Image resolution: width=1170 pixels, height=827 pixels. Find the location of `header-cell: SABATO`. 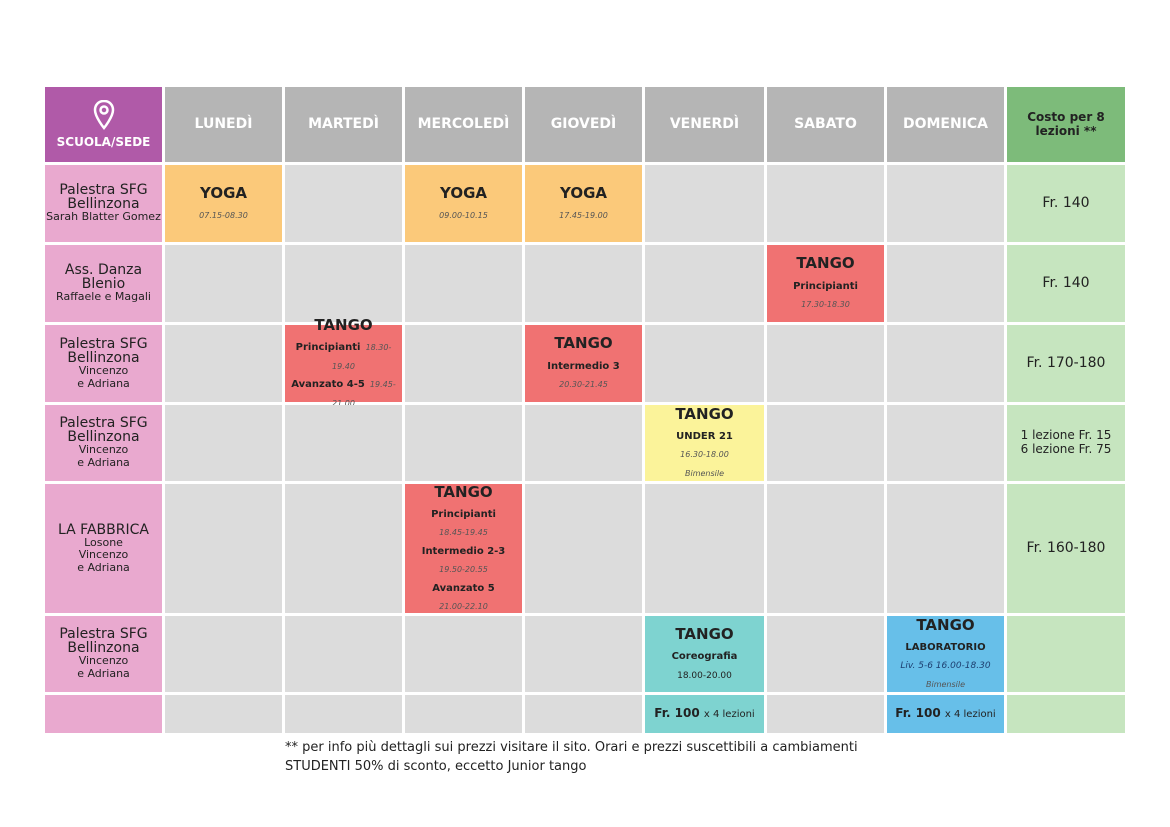

header-cell: SABATO is located at coordinates (825, 124).